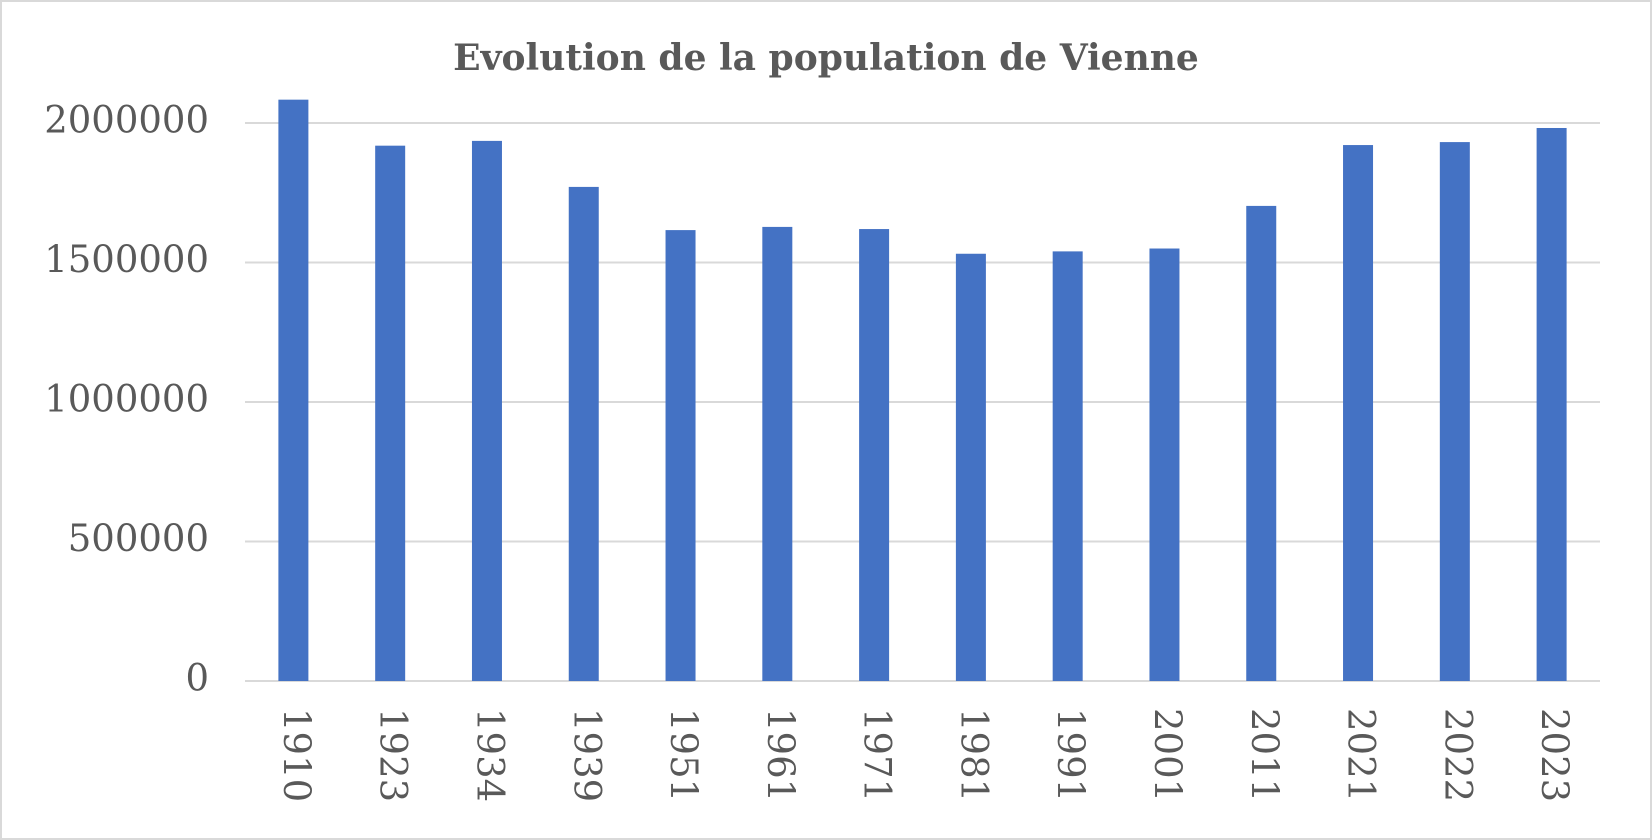 This screenshot has height=840, width=1652. I want to click on x-tick-label: 1991, so click(1070, 755).